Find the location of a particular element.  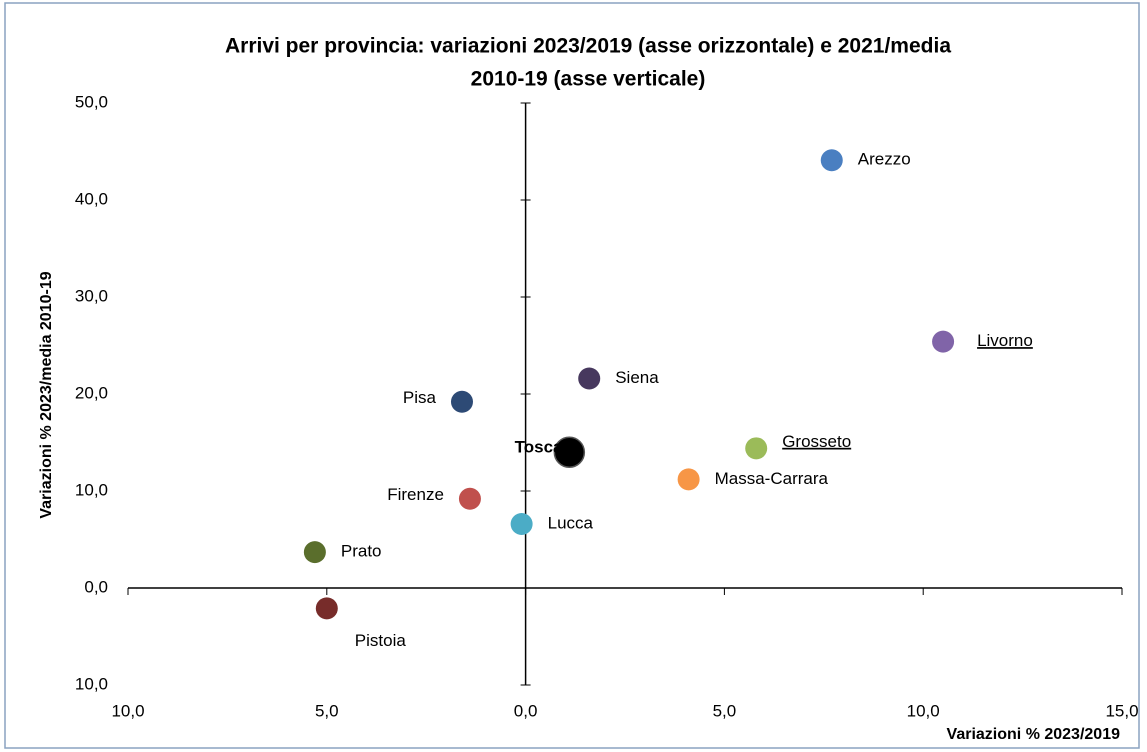

point-label: Livorno is located at coordinates (1005, 340).